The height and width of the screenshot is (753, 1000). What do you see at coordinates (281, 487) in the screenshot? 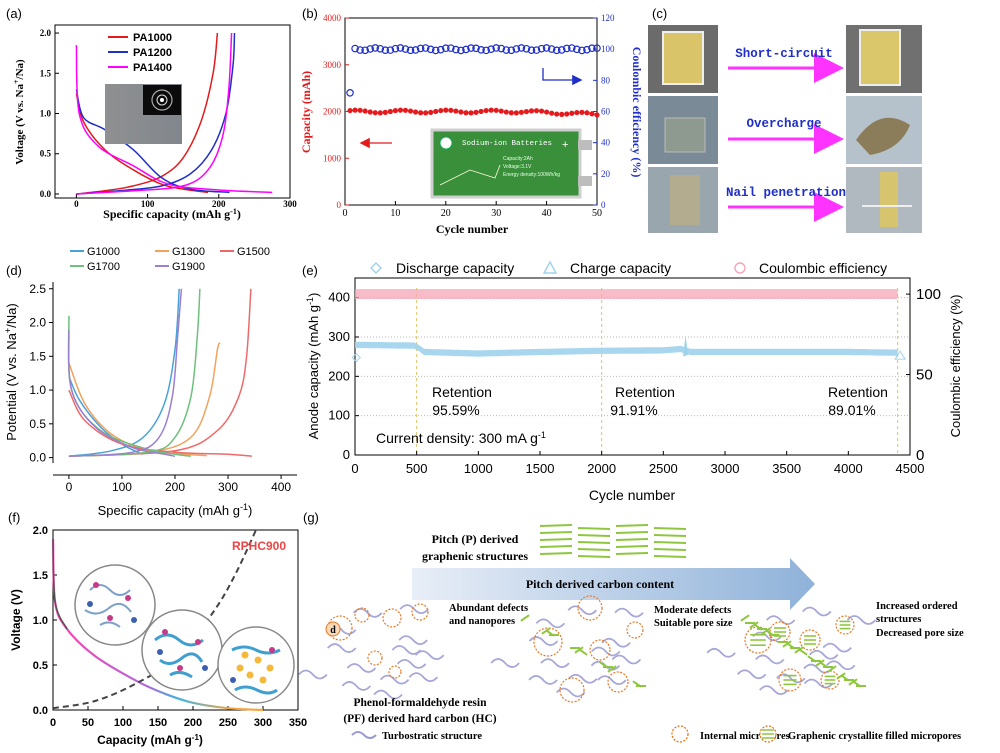
I see `d-xtick-label: 400` at bounding box center [281, 487].